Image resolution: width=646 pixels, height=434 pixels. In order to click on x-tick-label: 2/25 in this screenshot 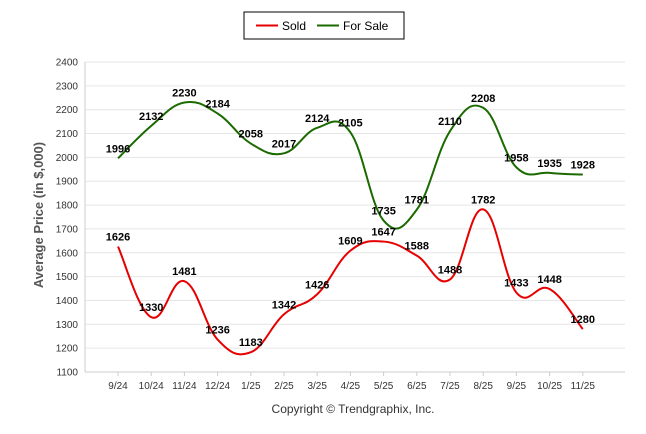, I will do `click(284, 386)`.